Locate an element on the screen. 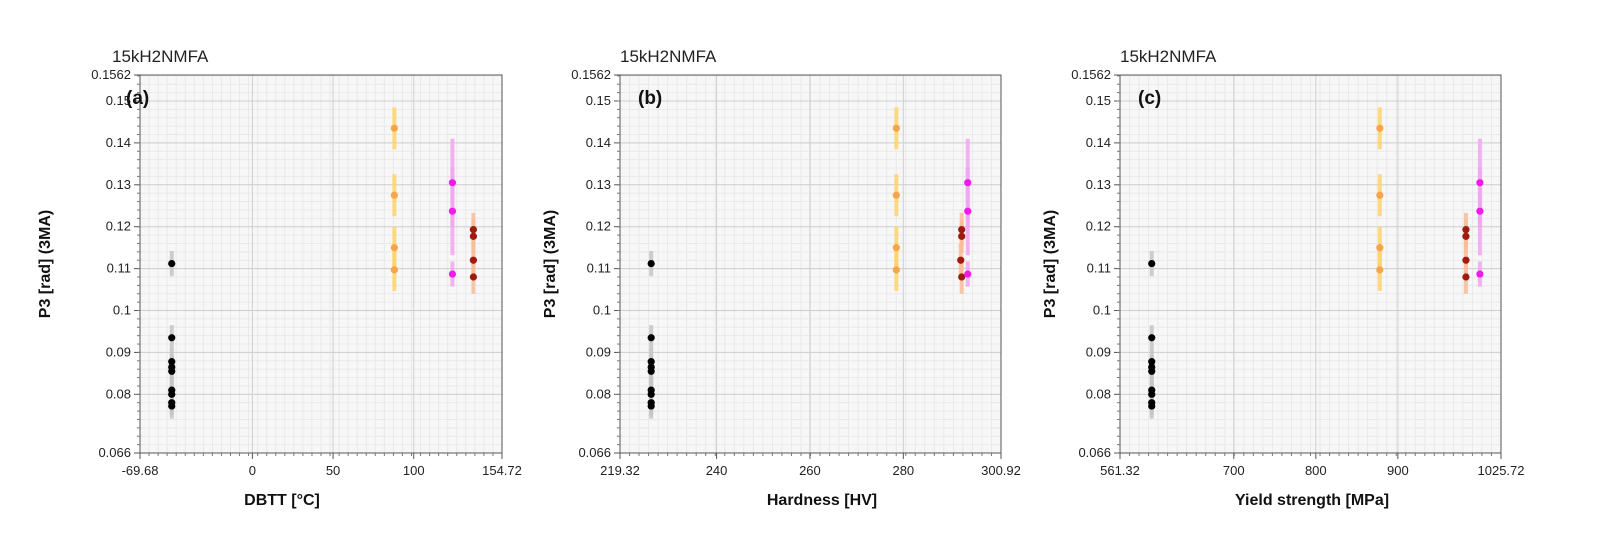 This screenshot has height=554, width=1612. x-tick-label: 300.92 is located at coordinates (1001, 470).